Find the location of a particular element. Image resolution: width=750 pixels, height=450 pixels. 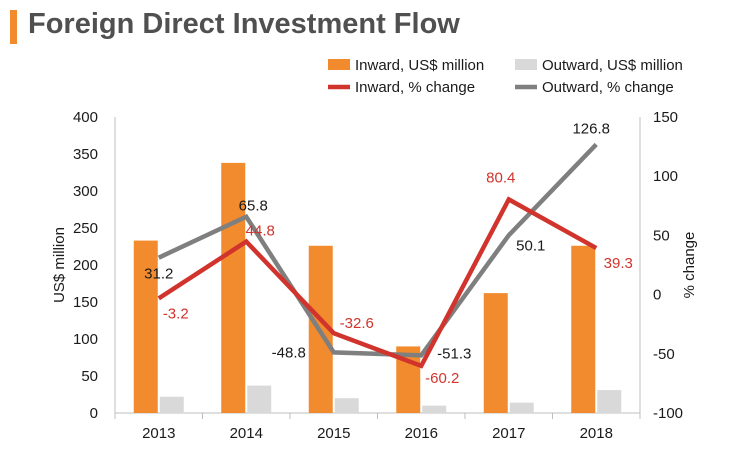

data-label-inward-change: 44.8 is located at coordinates (260, 231).